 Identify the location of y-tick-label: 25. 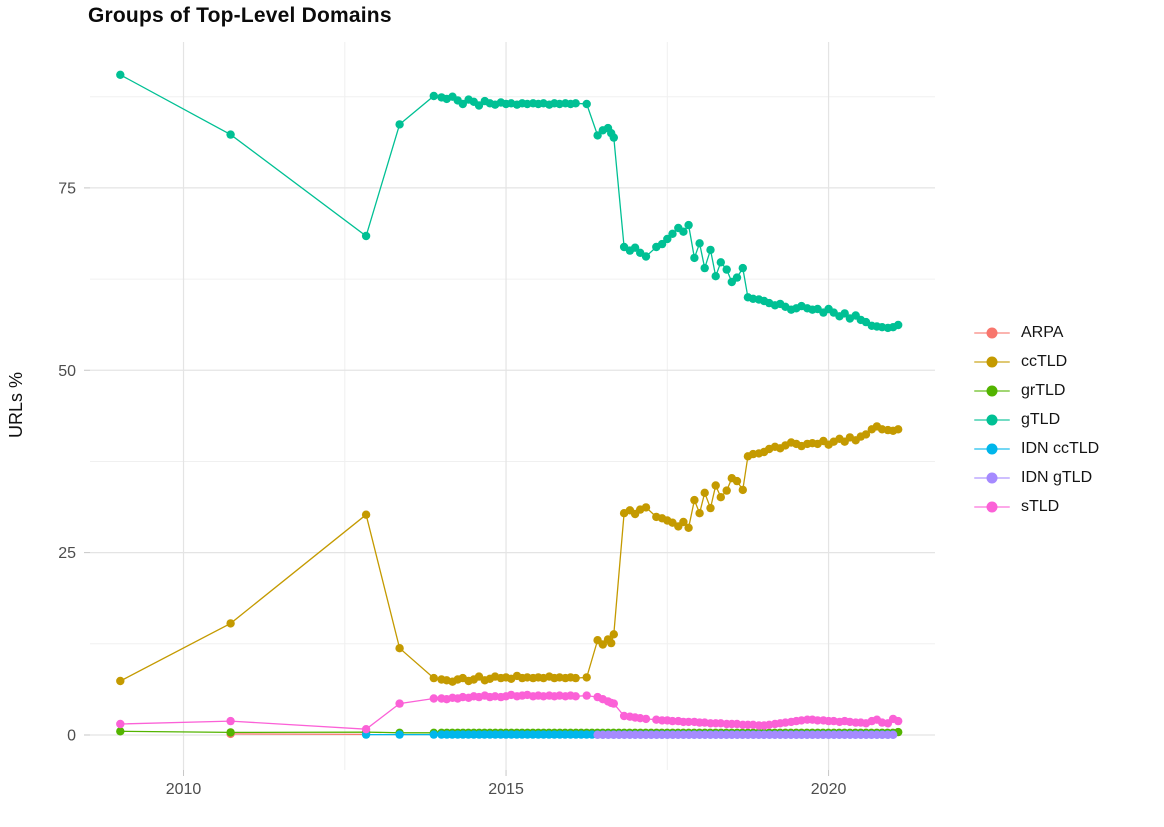
(67, 553).